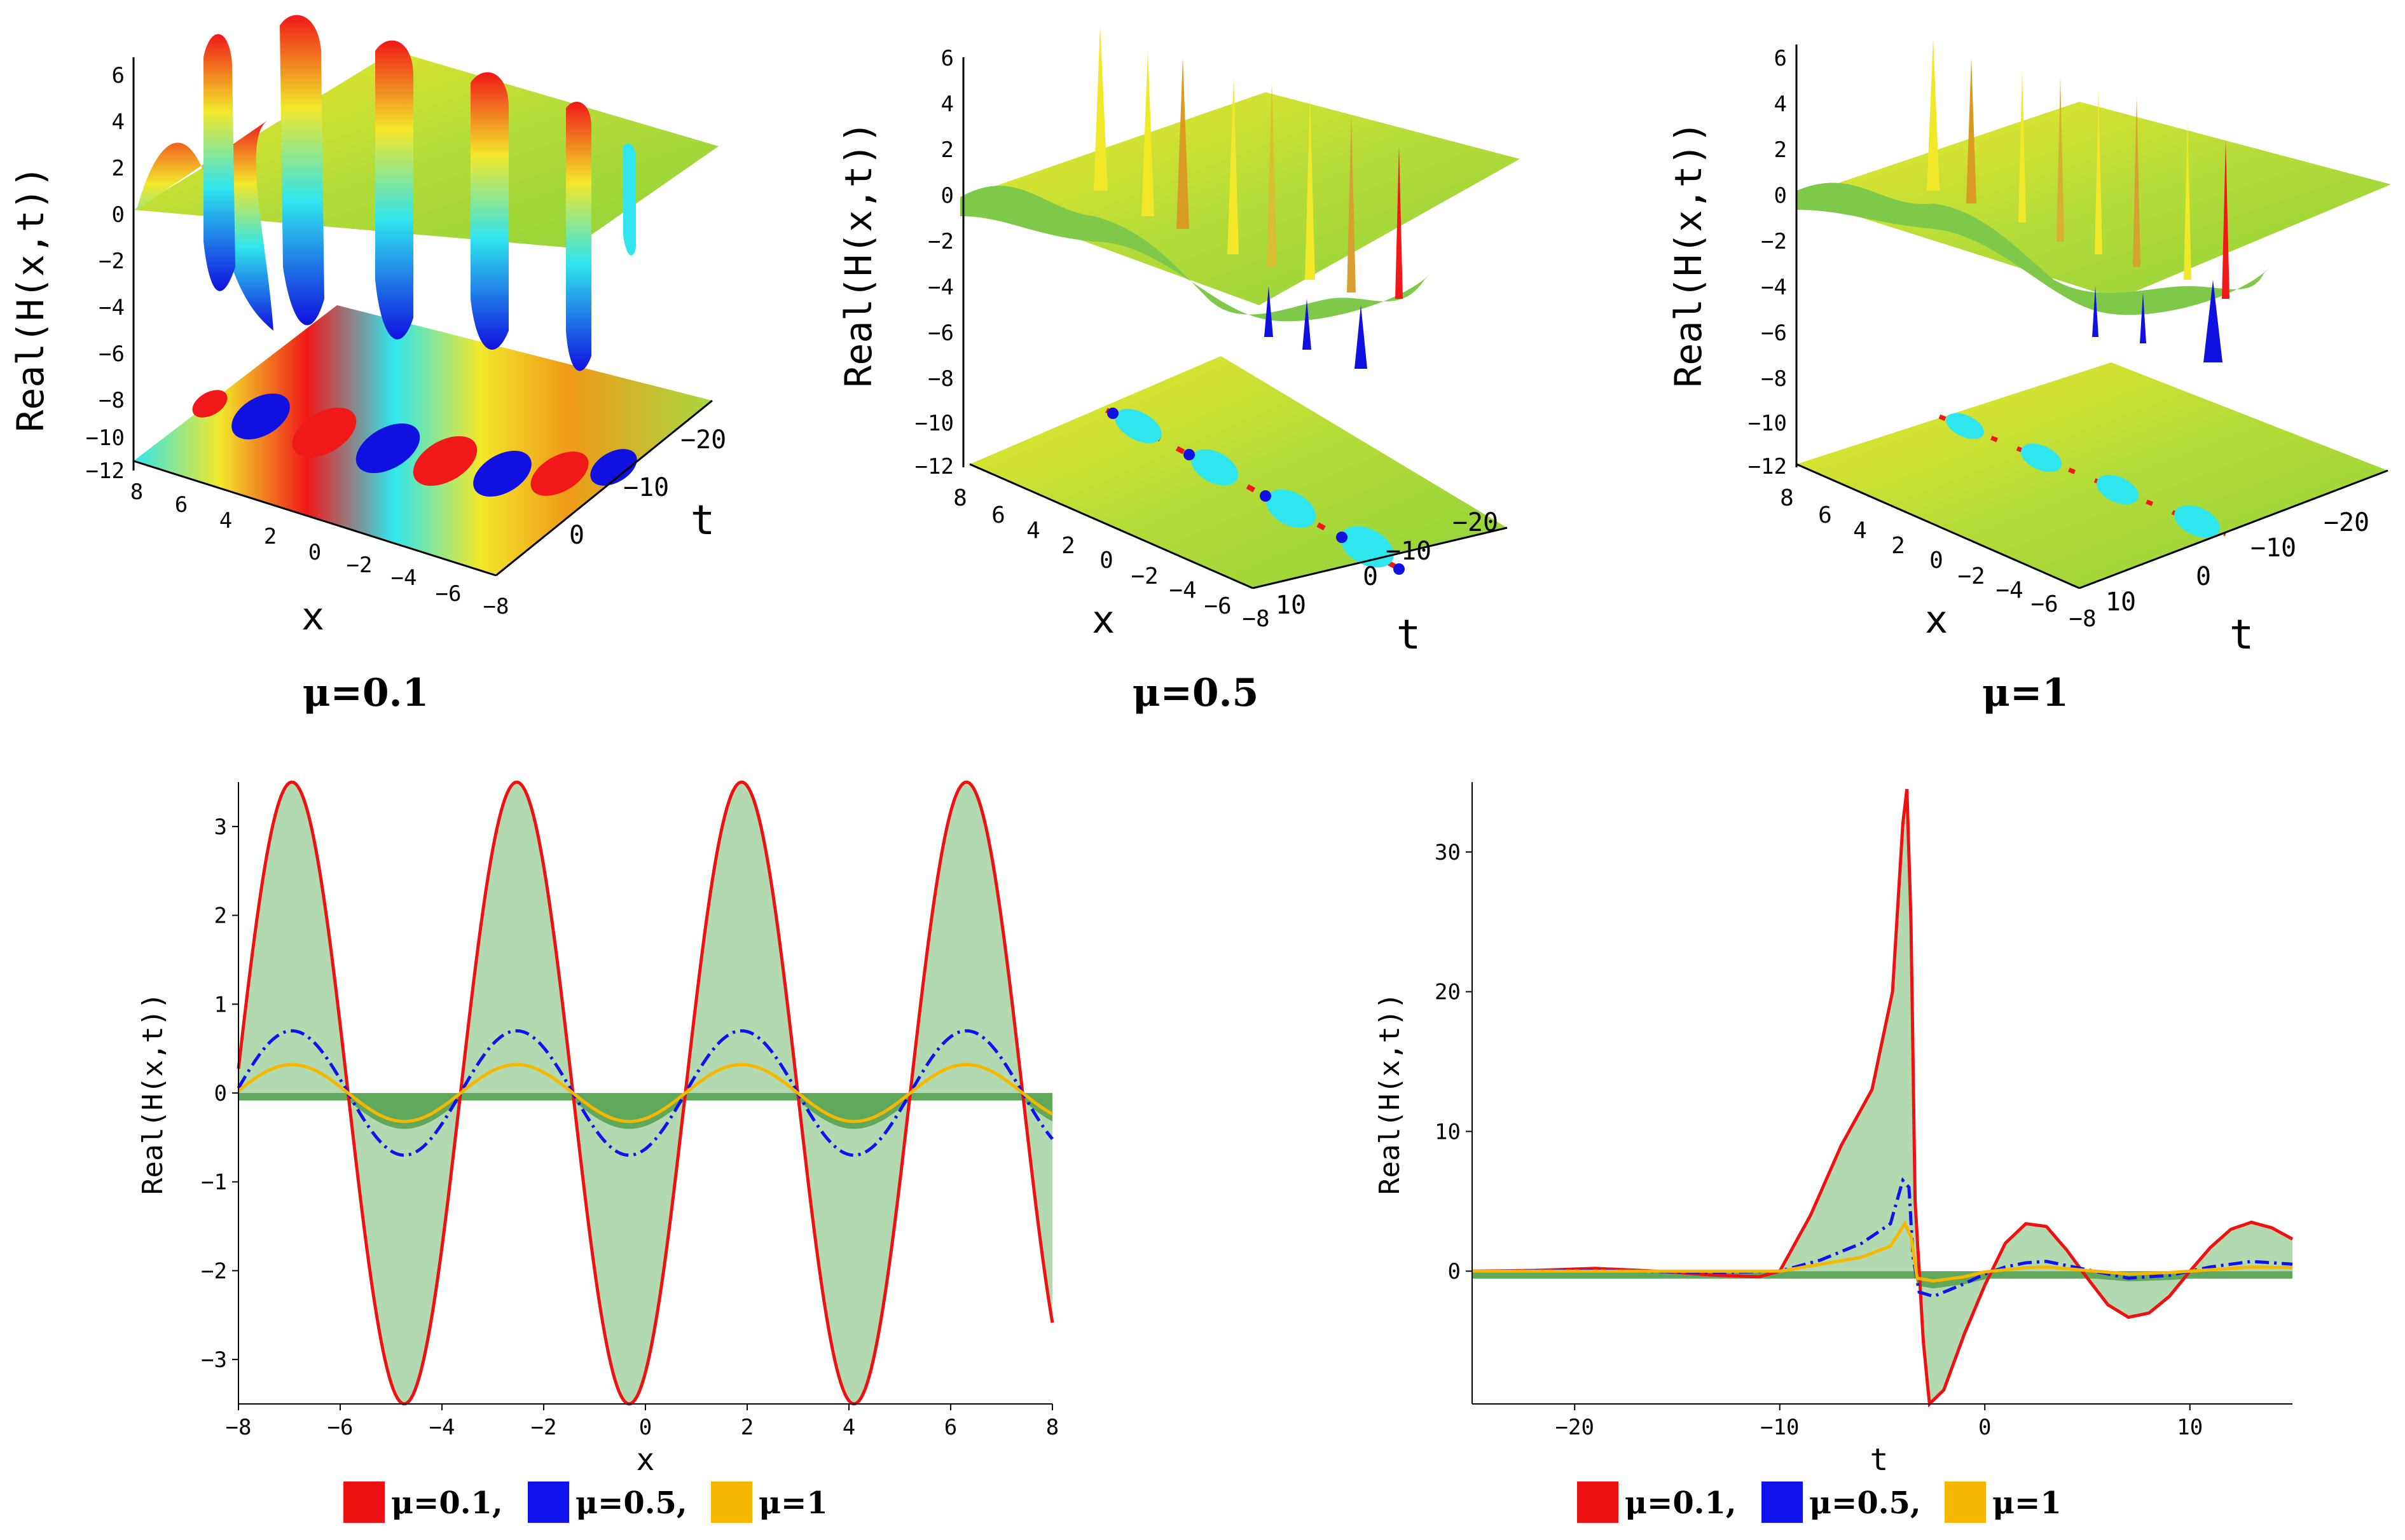 This screenshot has width=2405, height=1540. Describe the element at coordinates (414, 443) in the screenshot. I see `projection-blobs` at that location.